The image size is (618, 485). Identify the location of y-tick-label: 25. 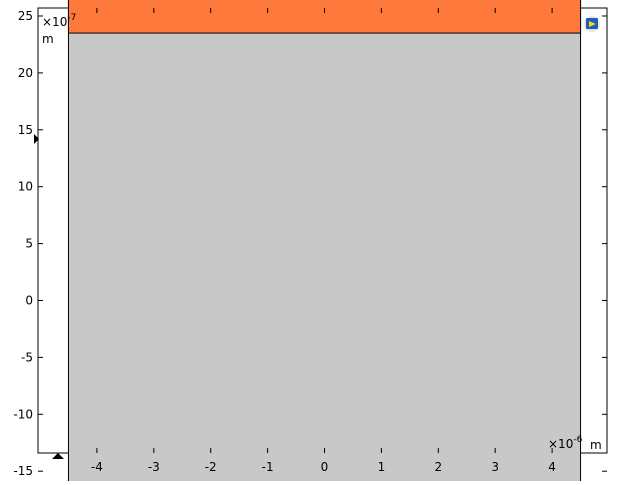
(25, 16).